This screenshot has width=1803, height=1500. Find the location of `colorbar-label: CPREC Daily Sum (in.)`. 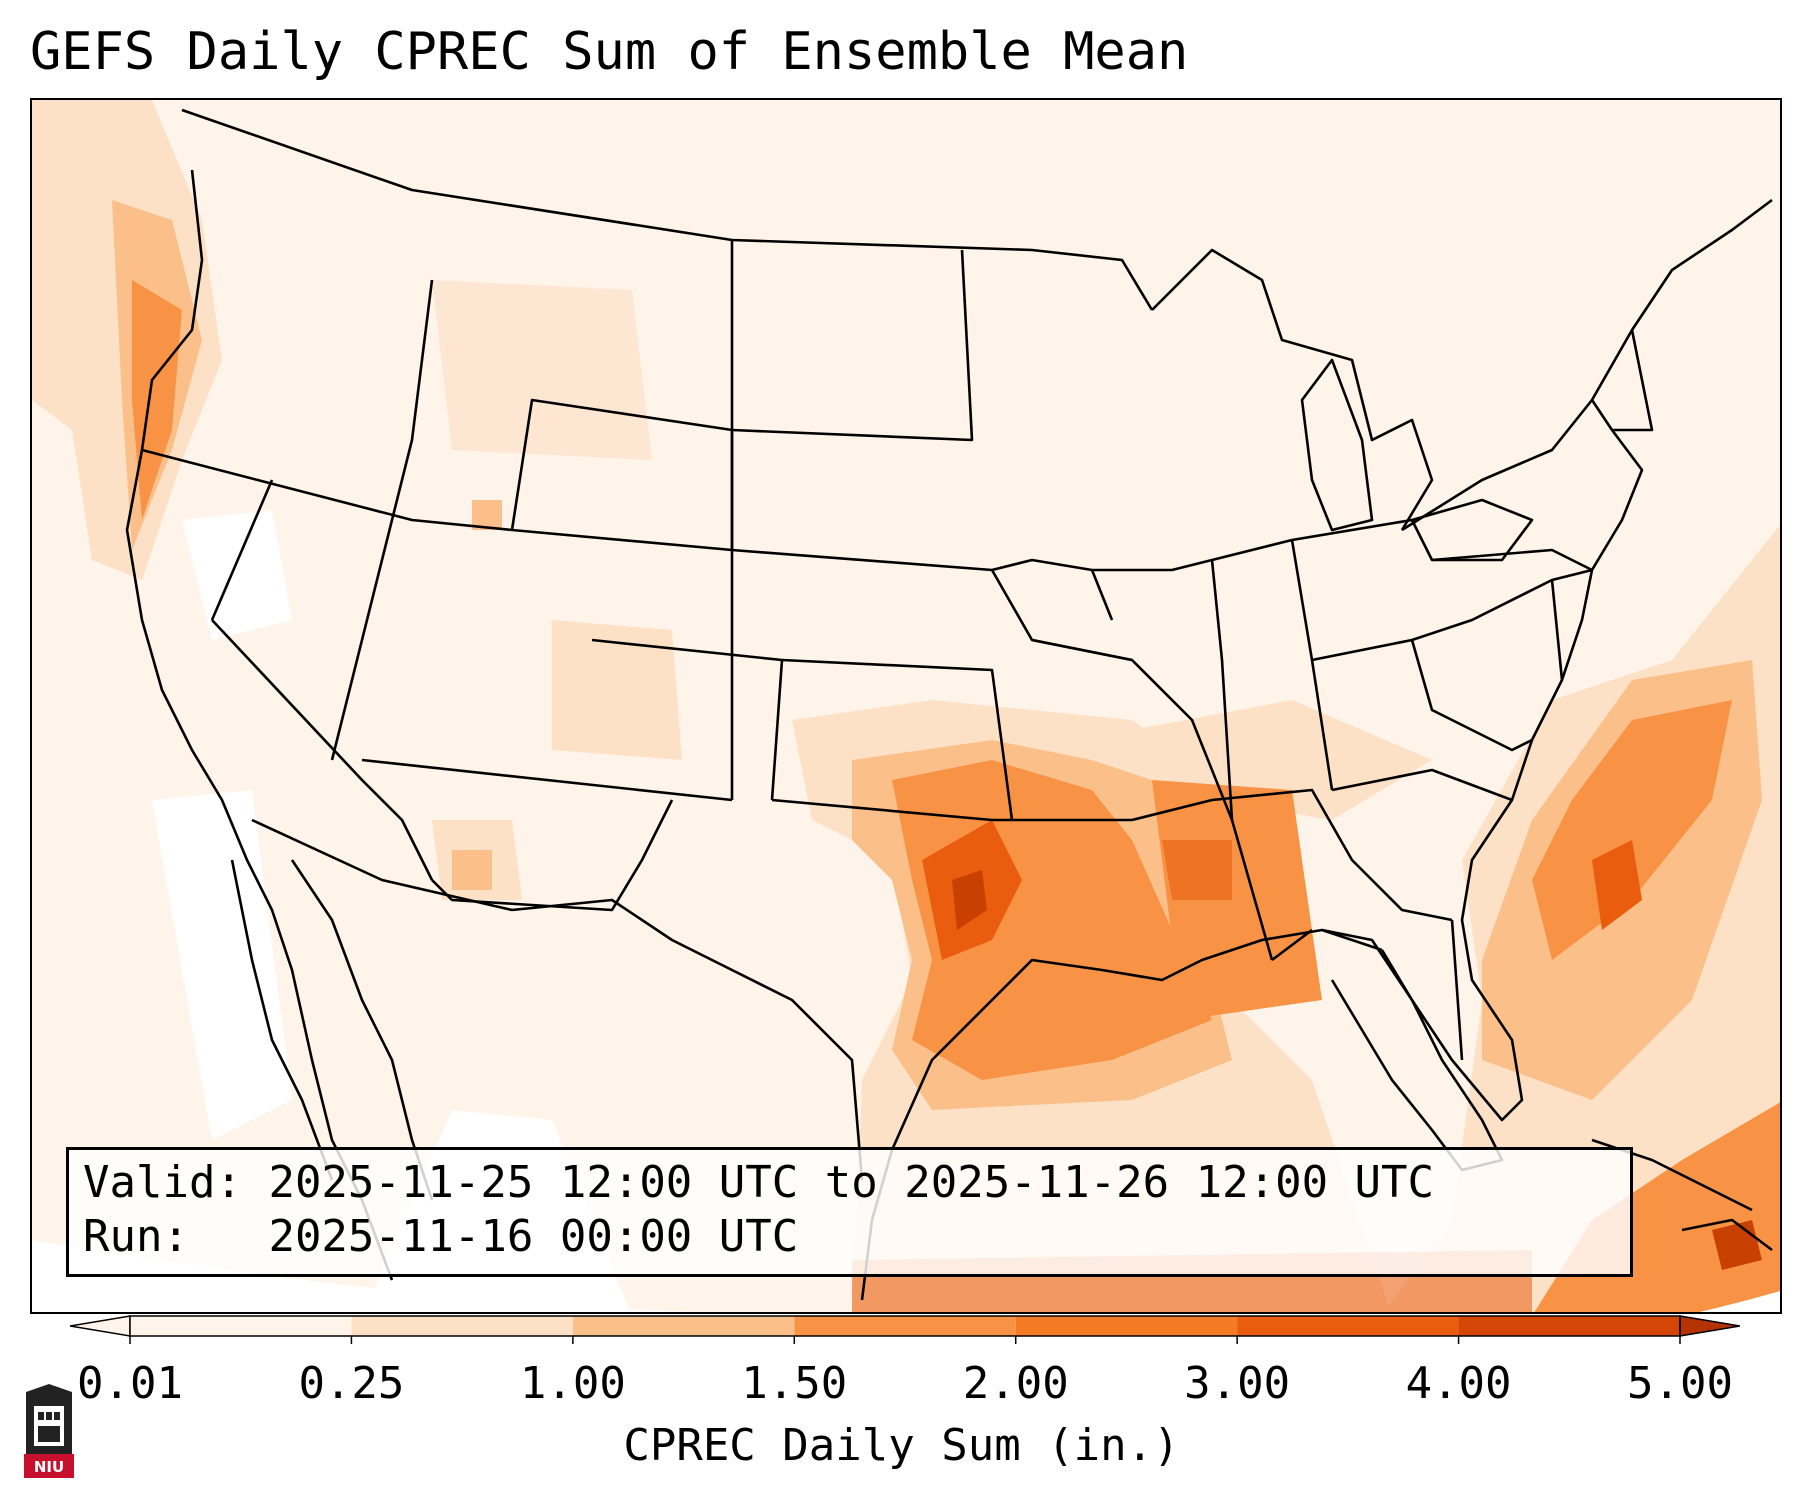

colorbar-label: CPREC Daily Sum (in.) is located at coordinates (901, 1445).